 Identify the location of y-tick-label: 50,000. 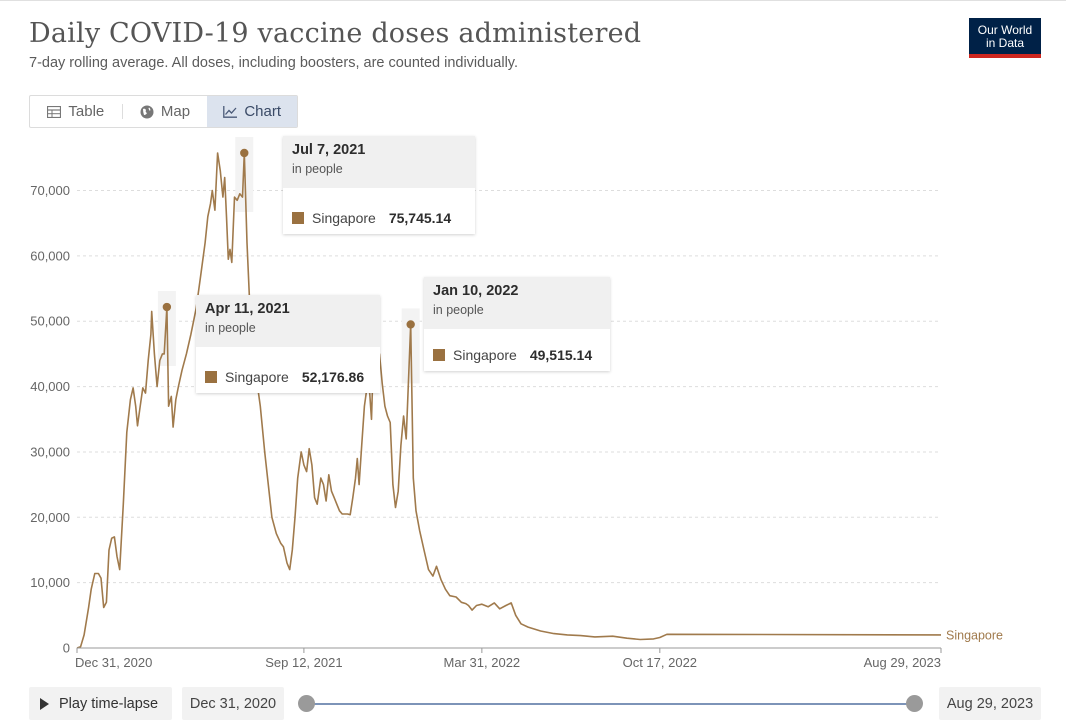
(50, 321).